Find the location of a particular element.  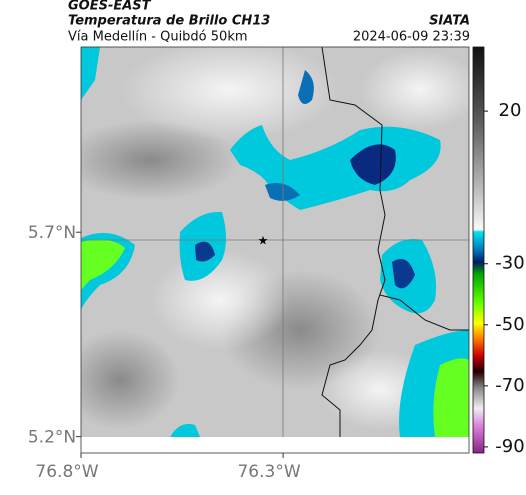

colorbar-label: 20 is located at coordinates (510, 110).